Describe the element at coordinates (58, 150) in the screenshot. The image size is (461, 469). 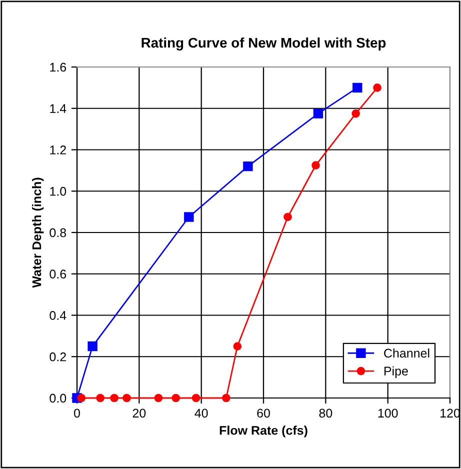
I see `y-tick-label: 1.2` at that location.